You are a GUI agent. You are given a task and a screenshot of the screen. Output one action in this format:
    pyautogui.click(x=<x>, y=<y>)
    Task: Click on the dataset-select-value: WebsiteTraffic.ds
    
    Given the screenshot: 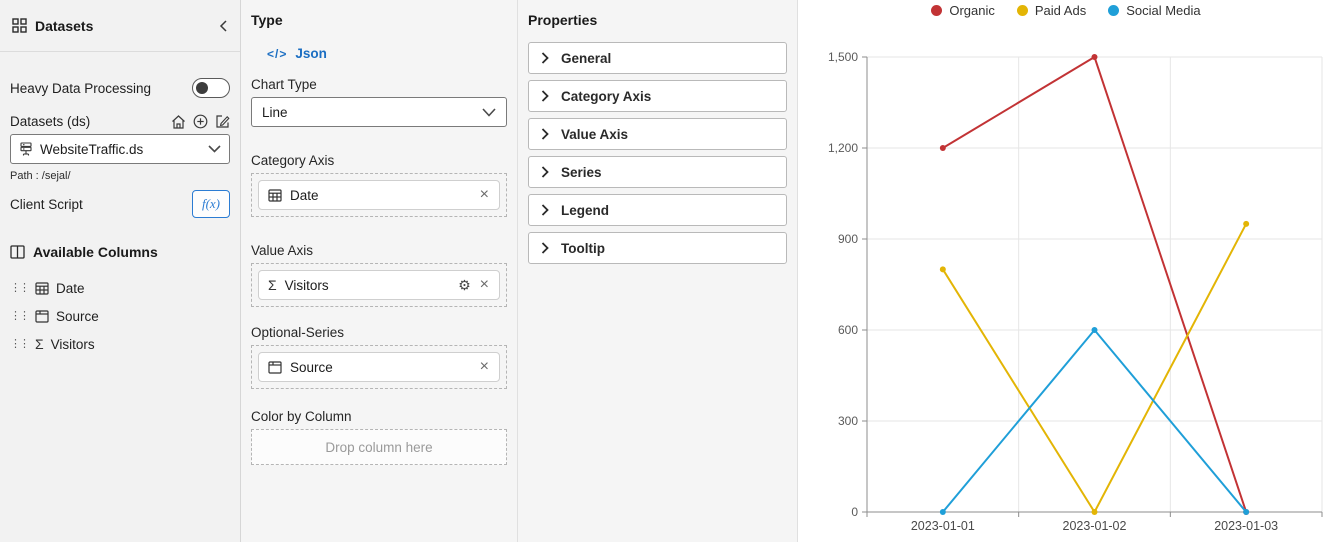 What is the action you would take?
    pyautogui.click(x=92, y=149)
    